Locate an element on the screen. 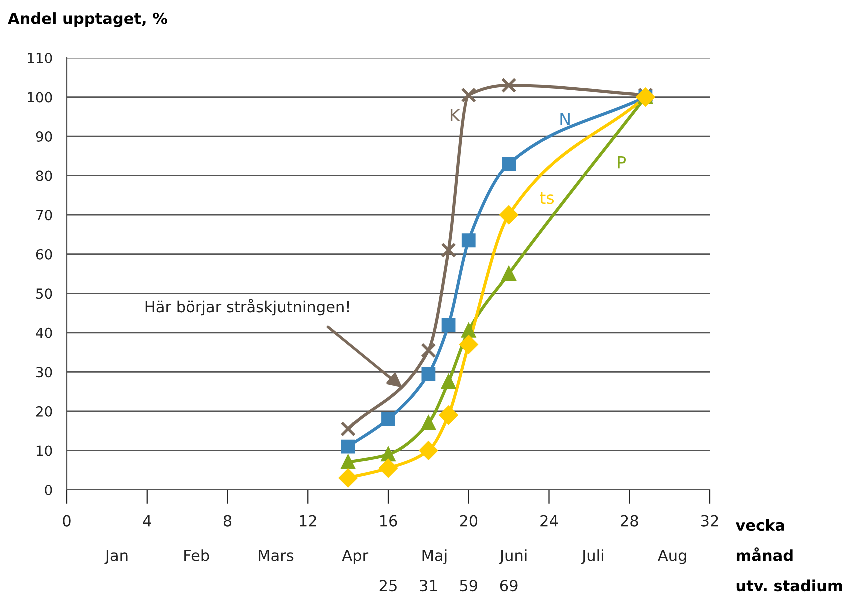 This screenshot has height=602, width=844. text: 31 is located at coordinates (428, 586).